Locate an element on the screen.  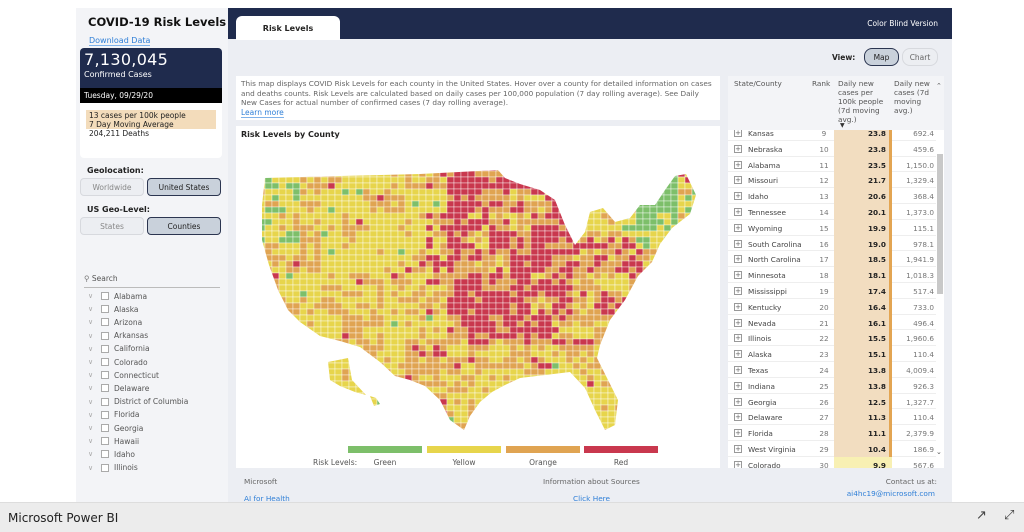
chevron-down-icon: ∨ is located at coordinates (91, 309).